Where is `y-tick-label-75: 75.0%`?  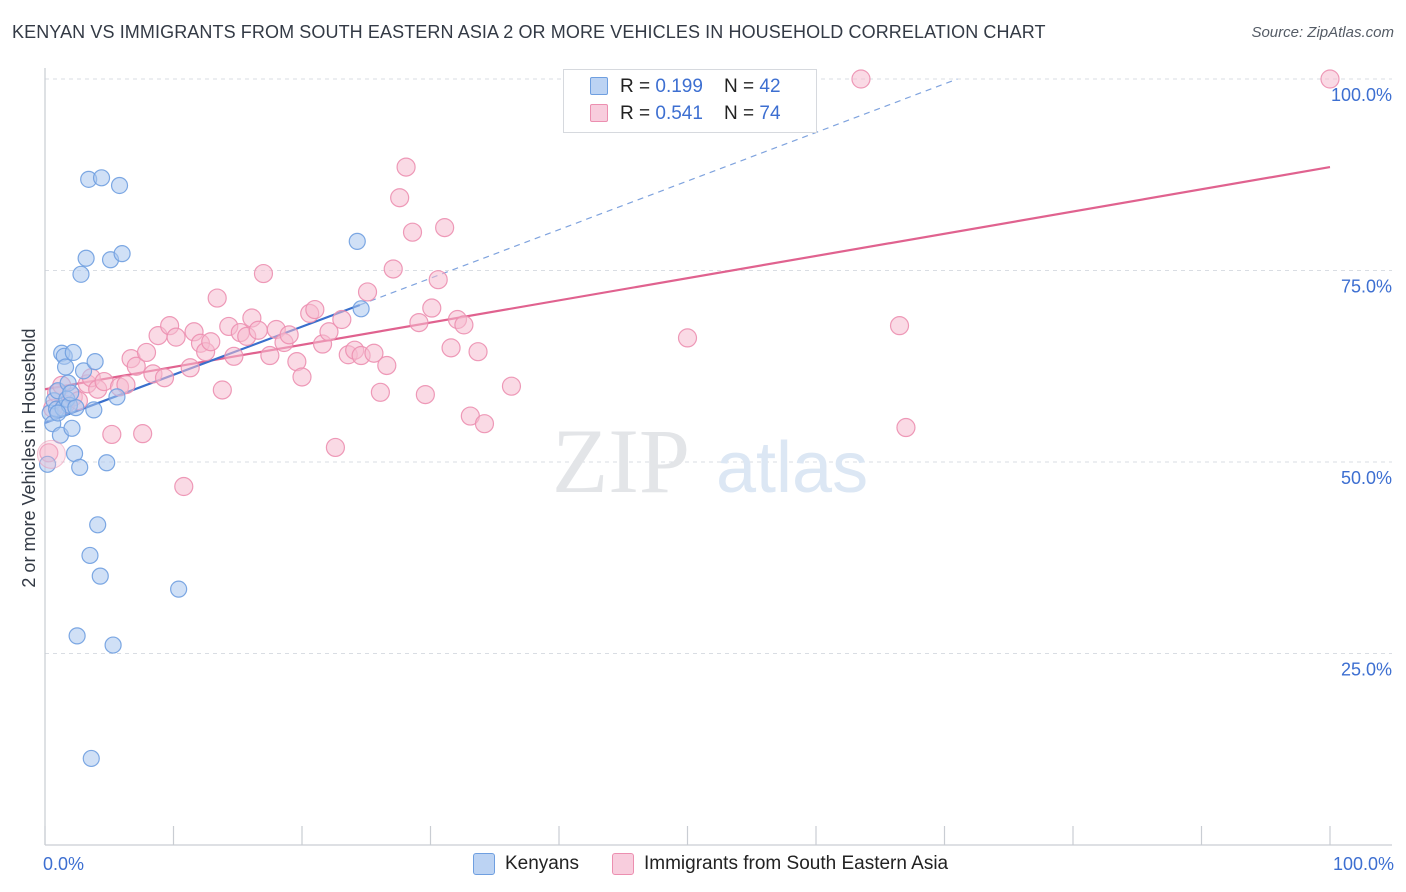 y-tick-label-75: 75.0% is located at coordinates (1366, 287).